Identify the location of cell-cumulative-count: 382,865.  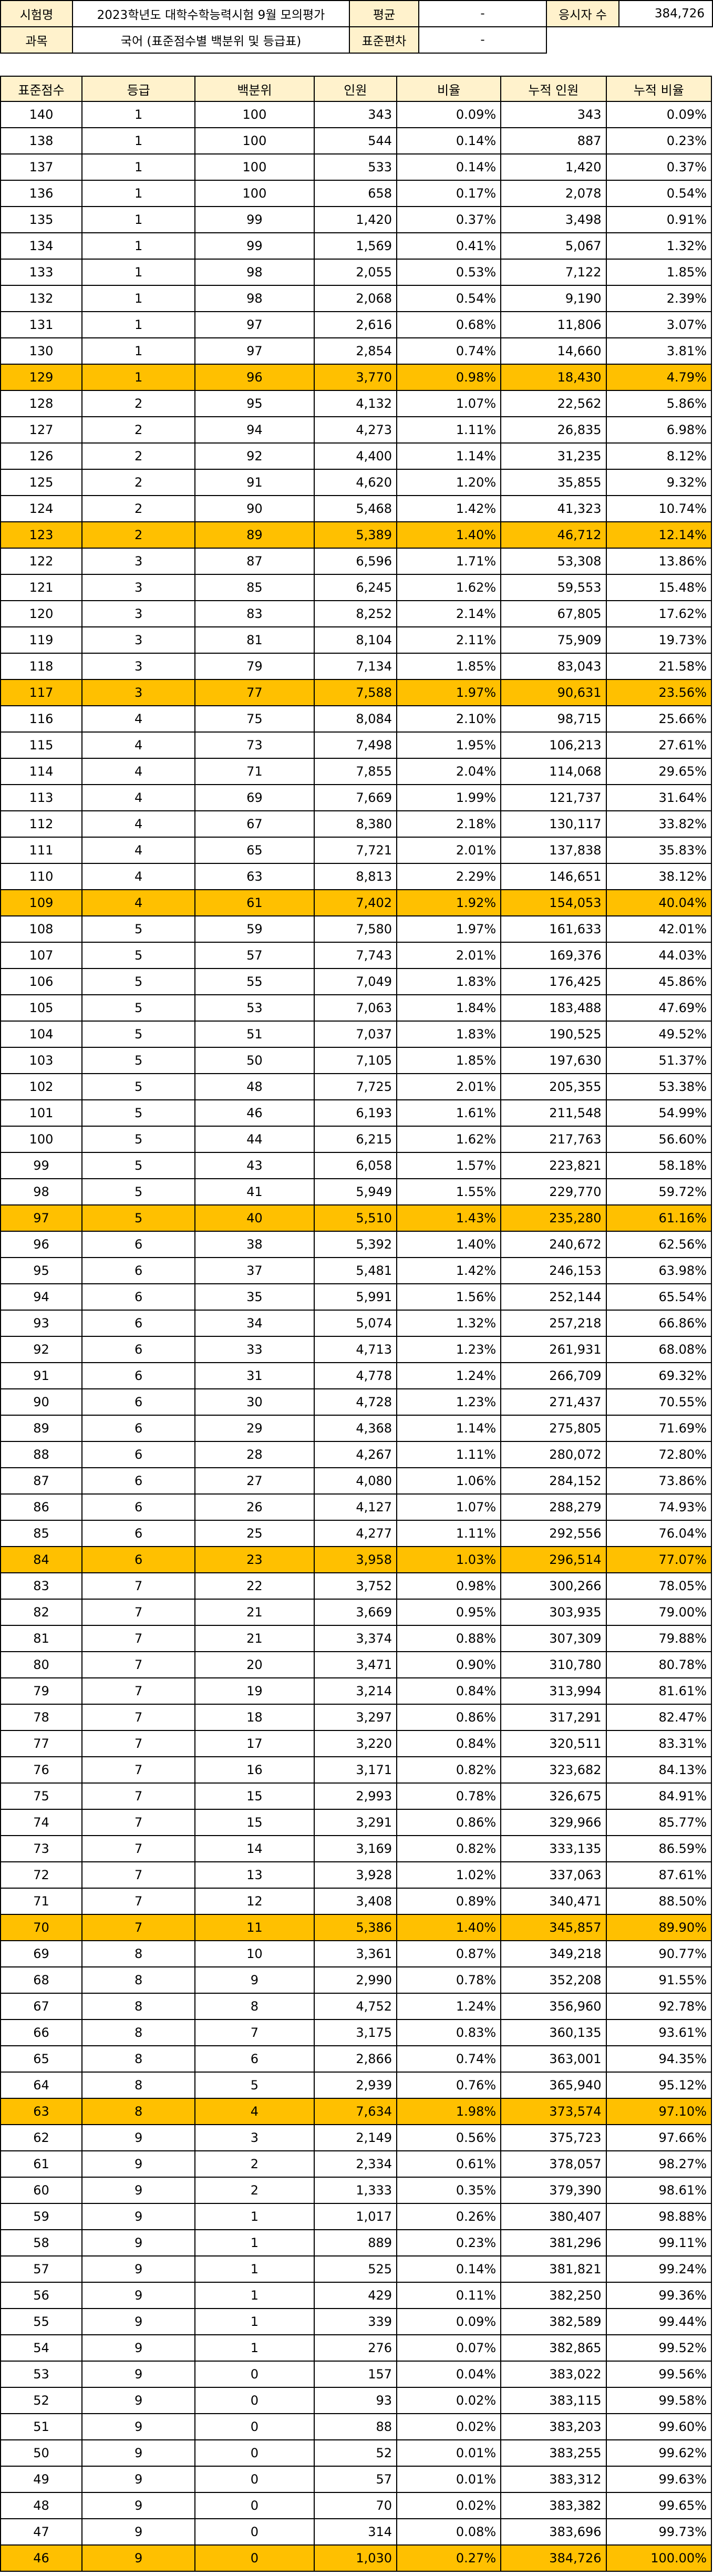
(554, 2348).